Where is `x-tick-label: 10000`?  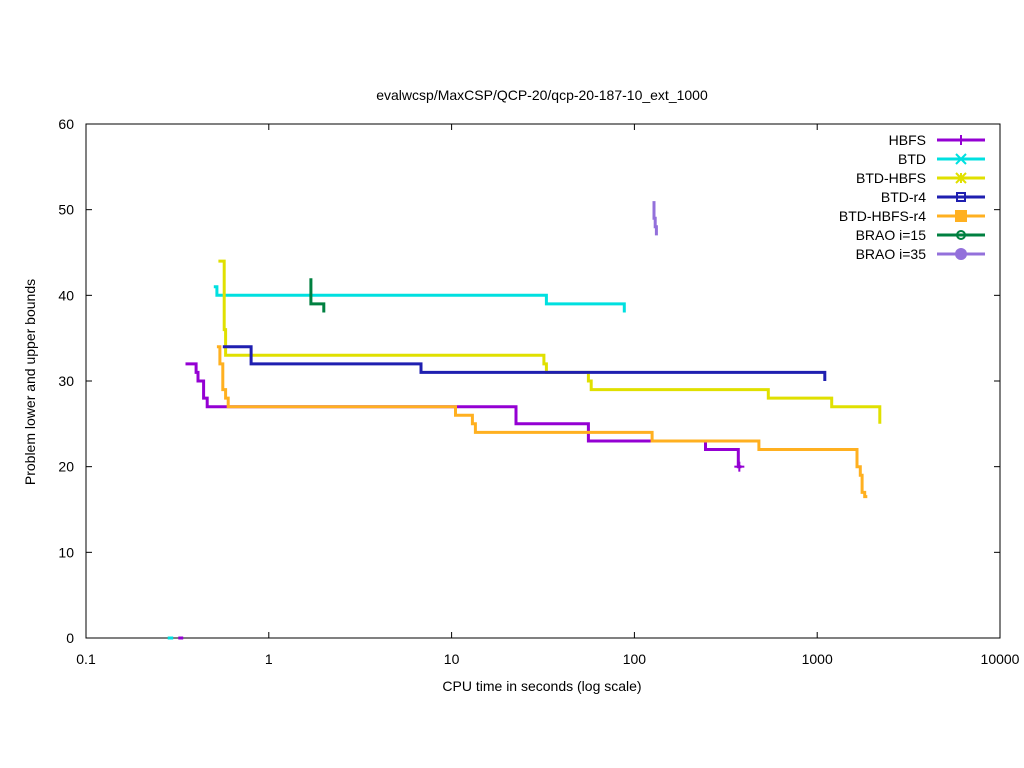
x-tick-label: 10000 is located at coordinates (1000, 659).